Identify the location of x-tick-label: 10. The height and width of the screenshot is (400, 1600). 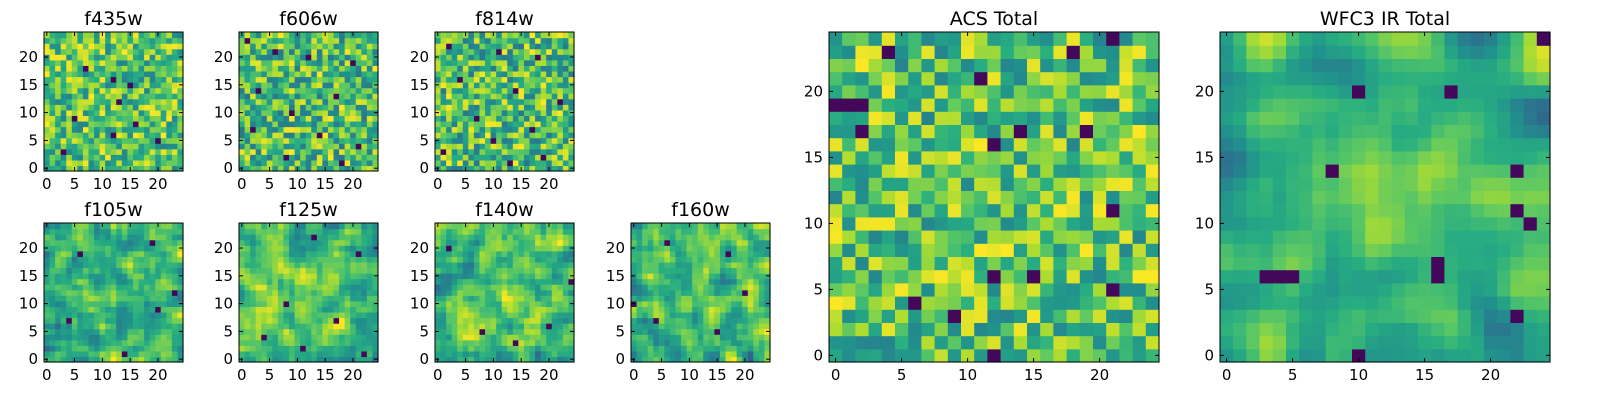
(102, 184).